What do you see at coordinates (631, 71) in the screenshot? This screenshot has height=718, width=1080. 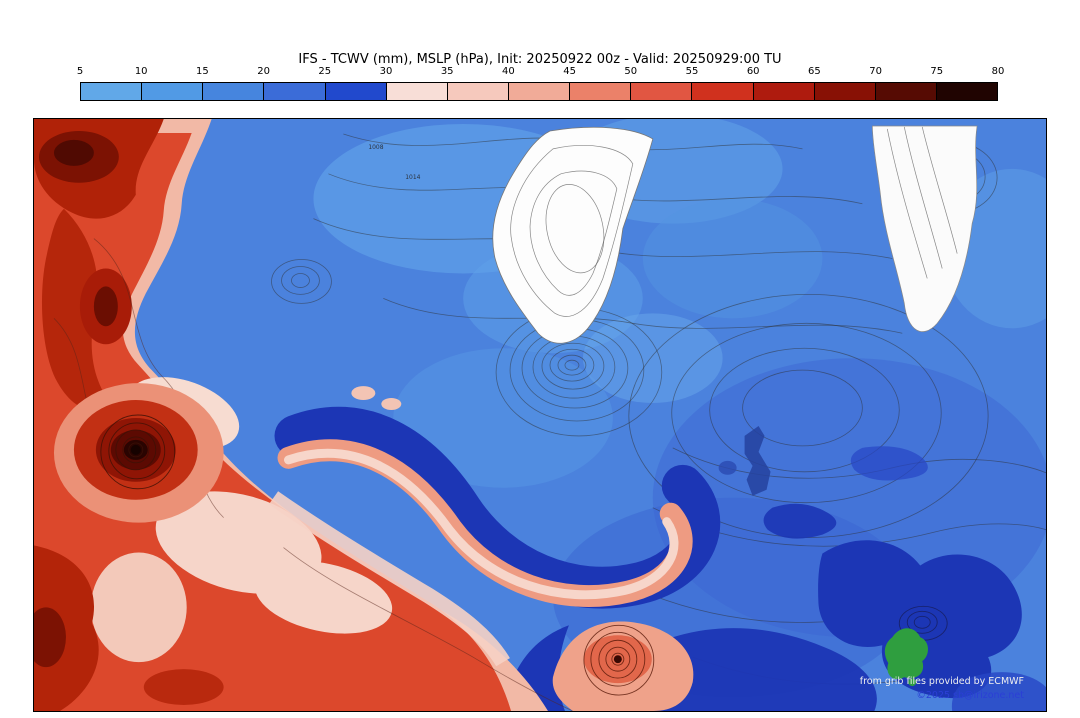 I see `colorbar-tick-label: 50` at bounding box center [631, 71].